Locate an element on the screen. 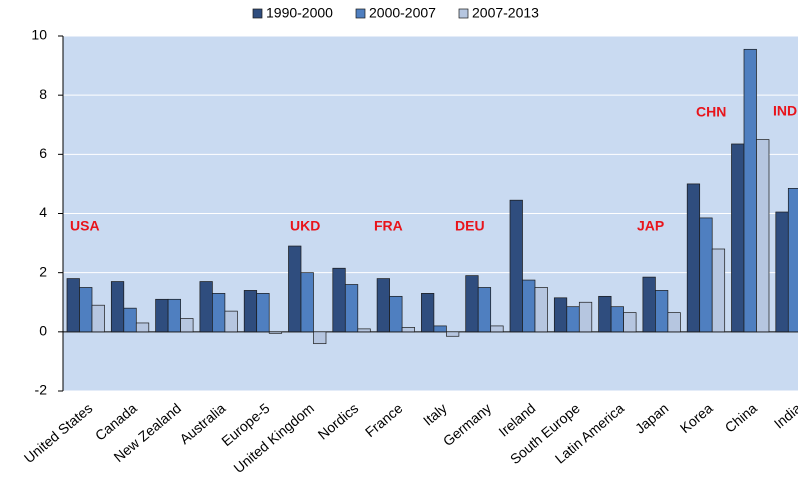  x-tick-label: Japan is located at coordinates (652, 418).